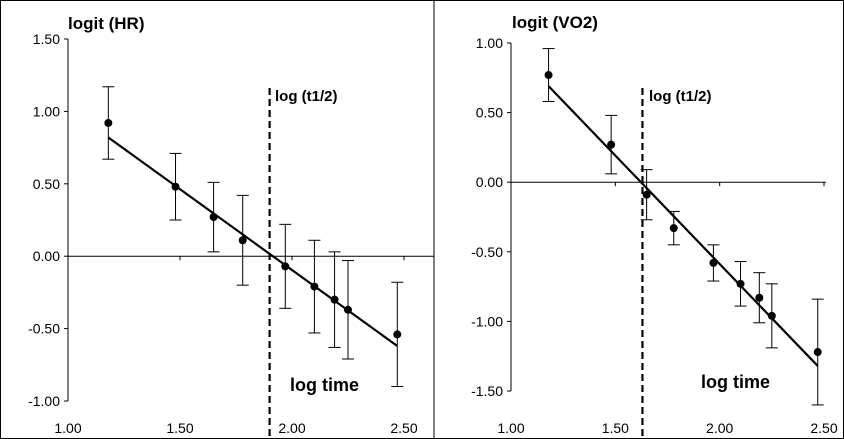 The width and height of the screenshot is (844, 439). Describe the element at coordinates (487, 391) in the screenshot. I see `y-tick-label: -1.50` at that location.